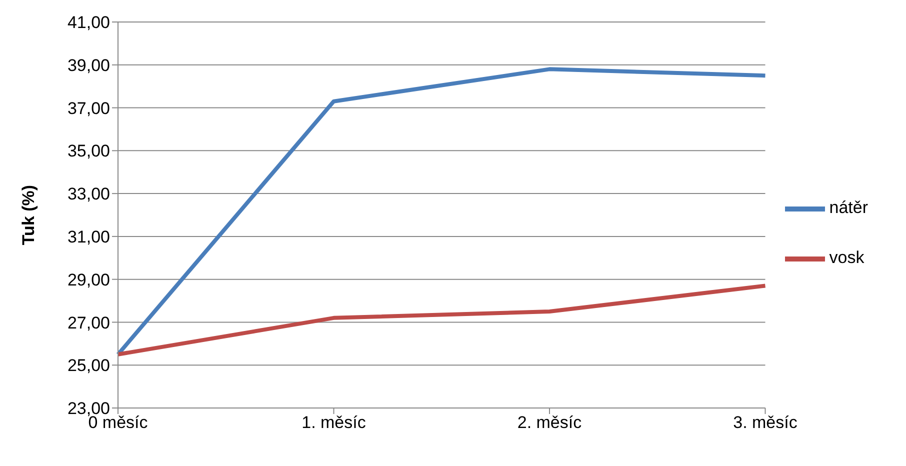 The width and height of the screenshot is (906, 466). What do you see at coordinates (88, 322) in the screenshot?
I see `y-tick-label: 27,00` at bounding box center [88, 322].